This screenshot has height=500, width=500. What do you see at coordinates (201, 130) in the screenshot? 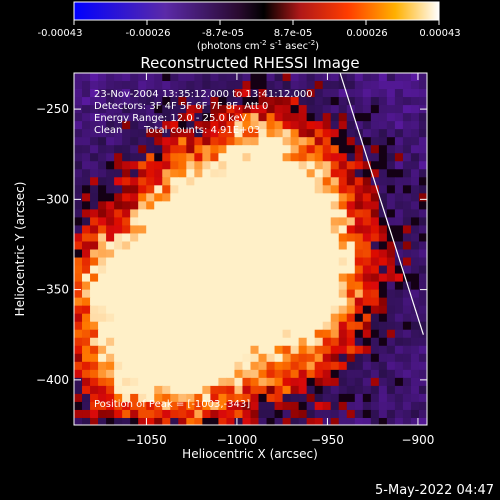
I see `annotation-total-counts: Total counts: 4.91E+03` at bounding box center [201, 130].